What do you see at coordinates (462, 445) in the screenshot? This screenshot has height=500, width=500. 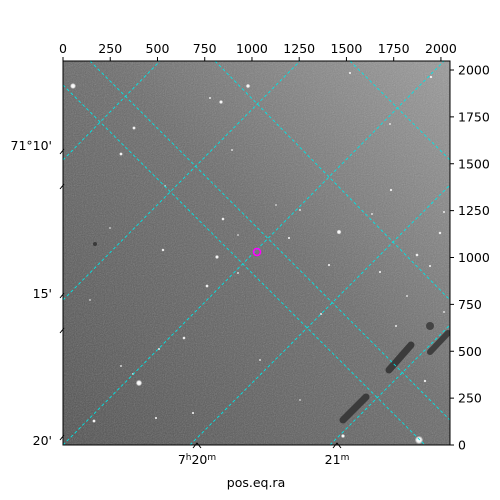 I see `right-tick-label: 0` at bounding box center [462, 445].